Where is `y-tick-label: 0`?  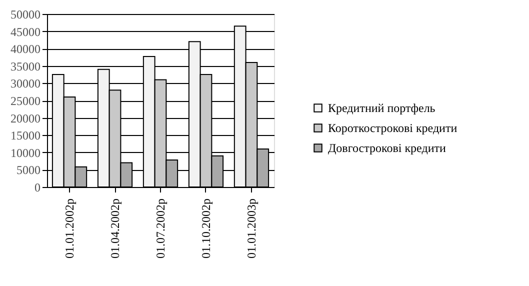 y-tick-label: 0 is located at coordinates (37, 187).